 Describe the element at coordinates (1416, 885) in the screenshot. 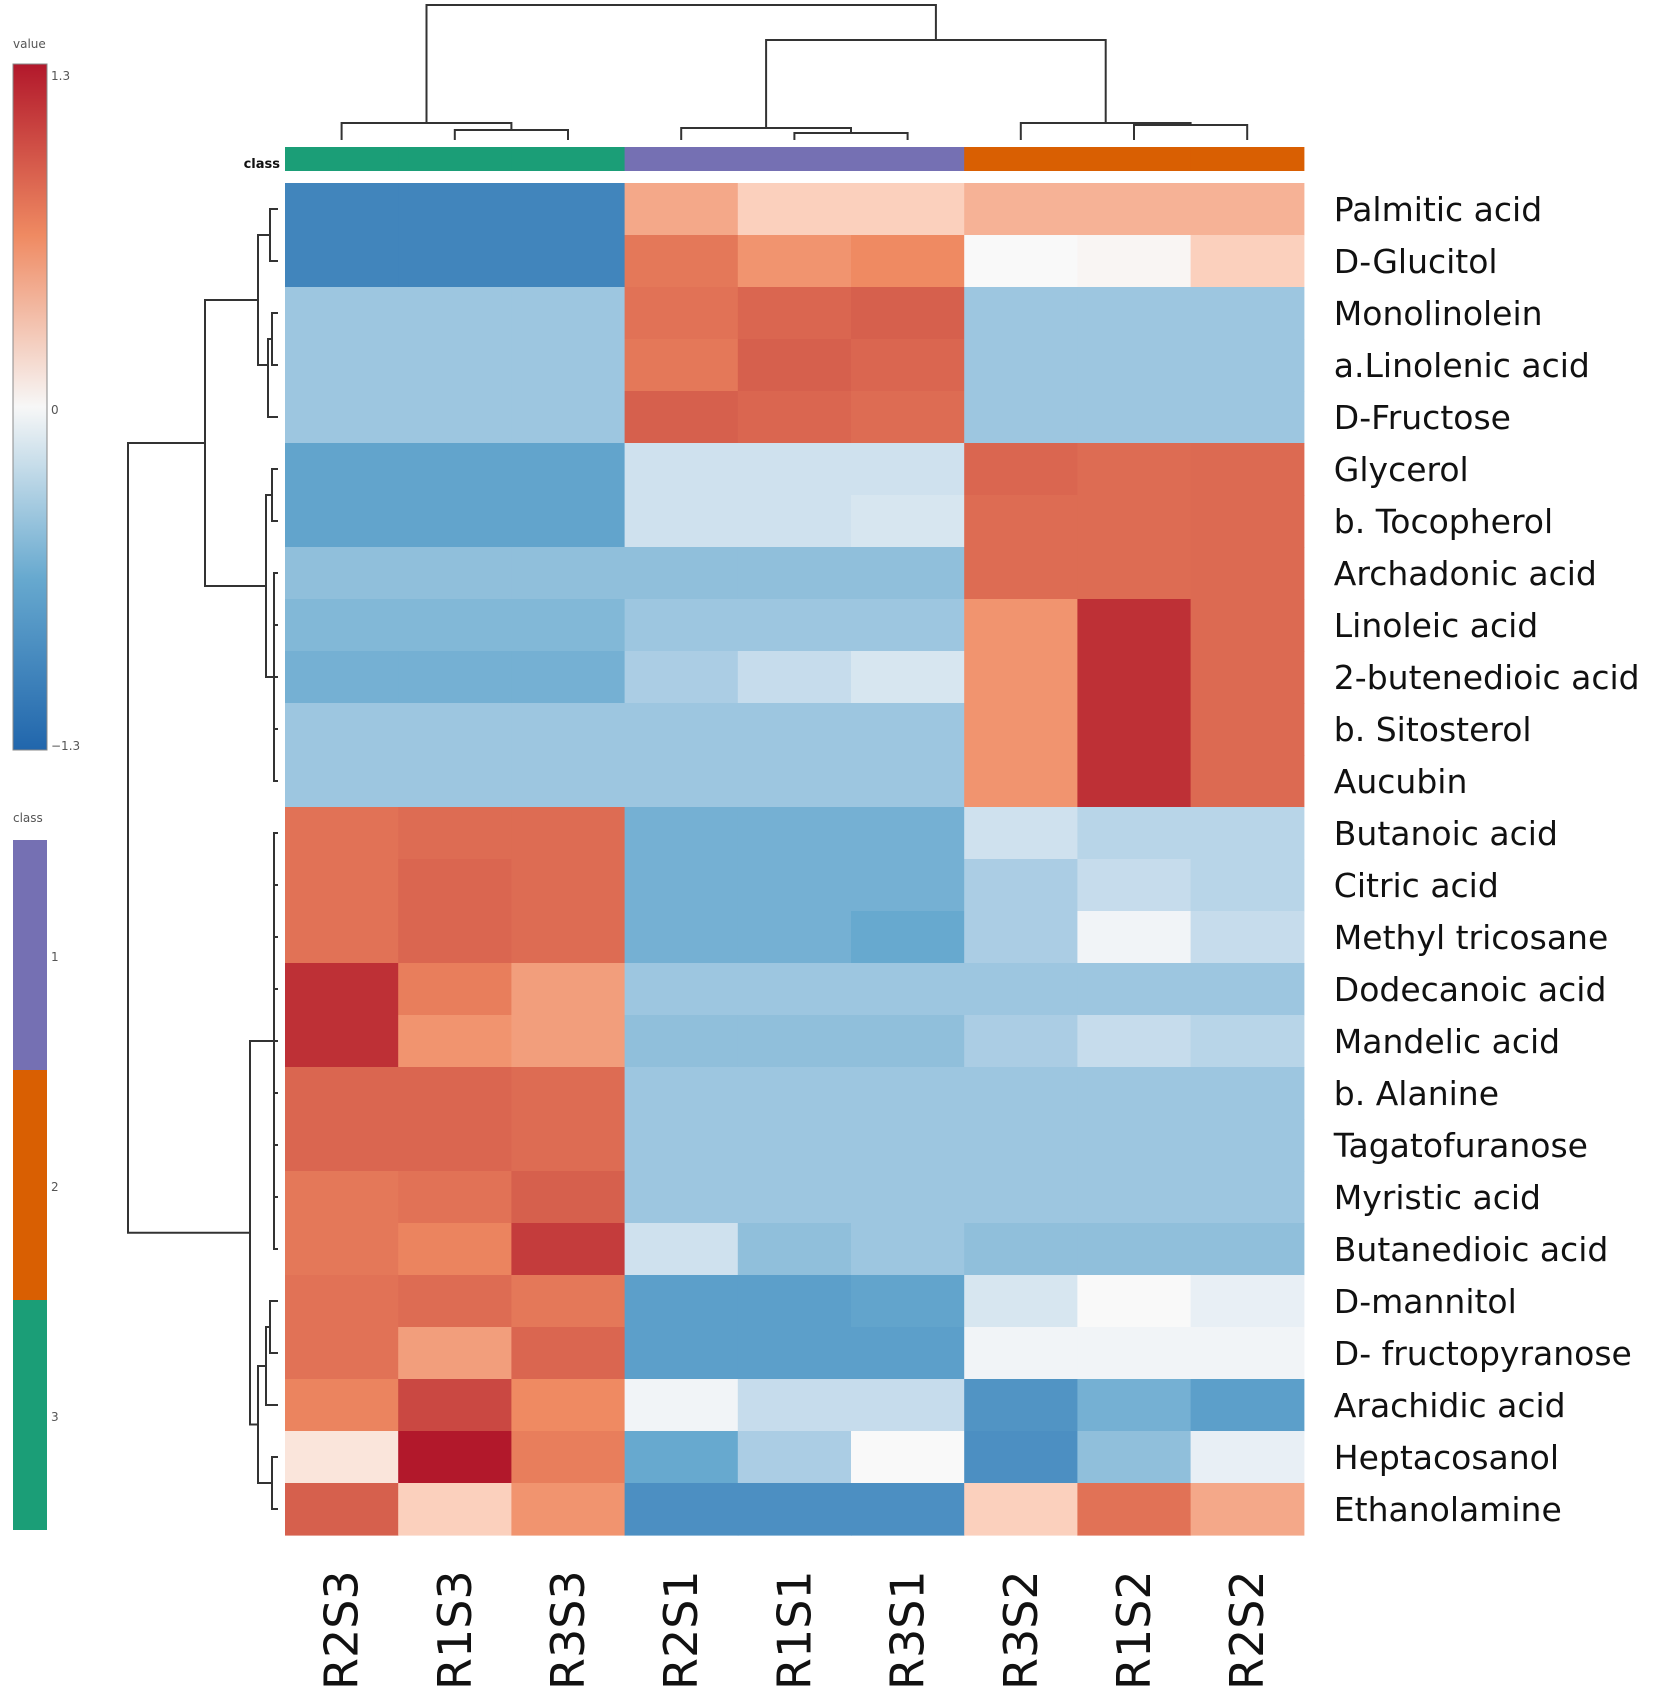

I see `row-label-13: Citric acid` at that location.